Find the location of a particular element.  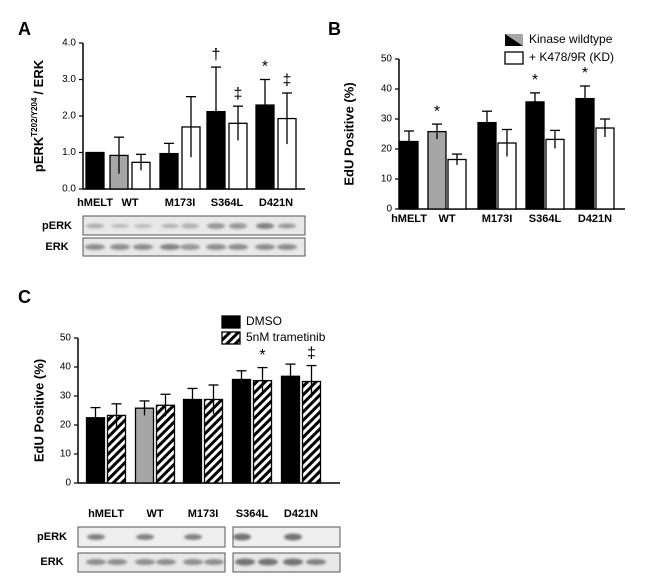

blot-c is located at coordinates (209, 549).